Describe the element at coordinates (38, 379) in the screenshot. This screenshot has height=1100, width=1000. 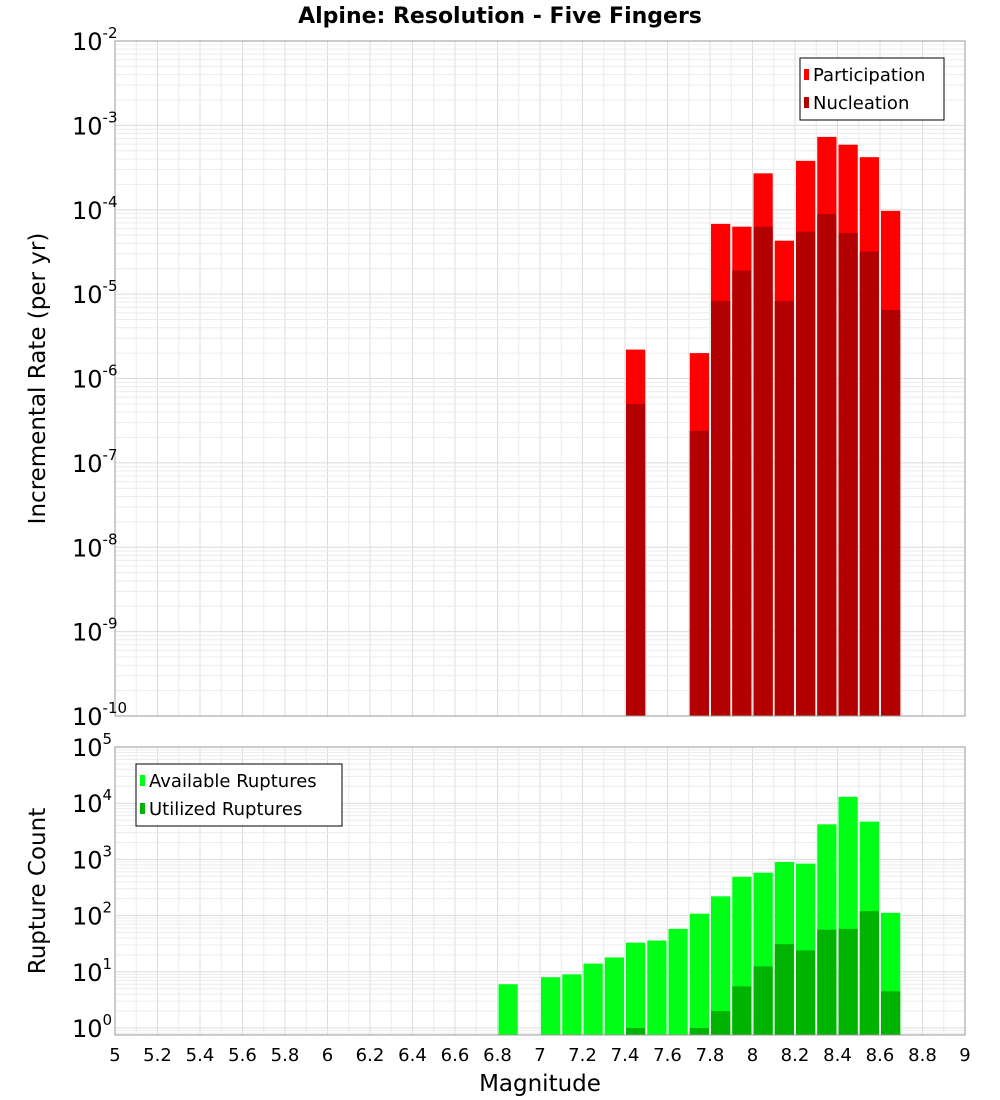
I see `y-axis-label: Incremental Rate (per yr)` at that location.